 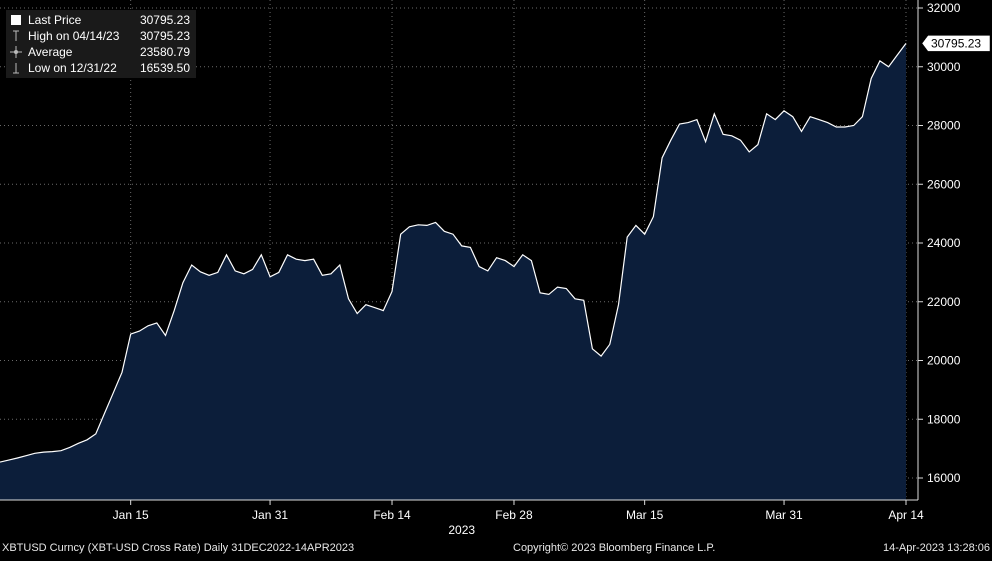 What do you see at coordinates (784, 515) in the screenshot?
I see `x-tick-label: Mar 31` at bounding box center [784, 515].